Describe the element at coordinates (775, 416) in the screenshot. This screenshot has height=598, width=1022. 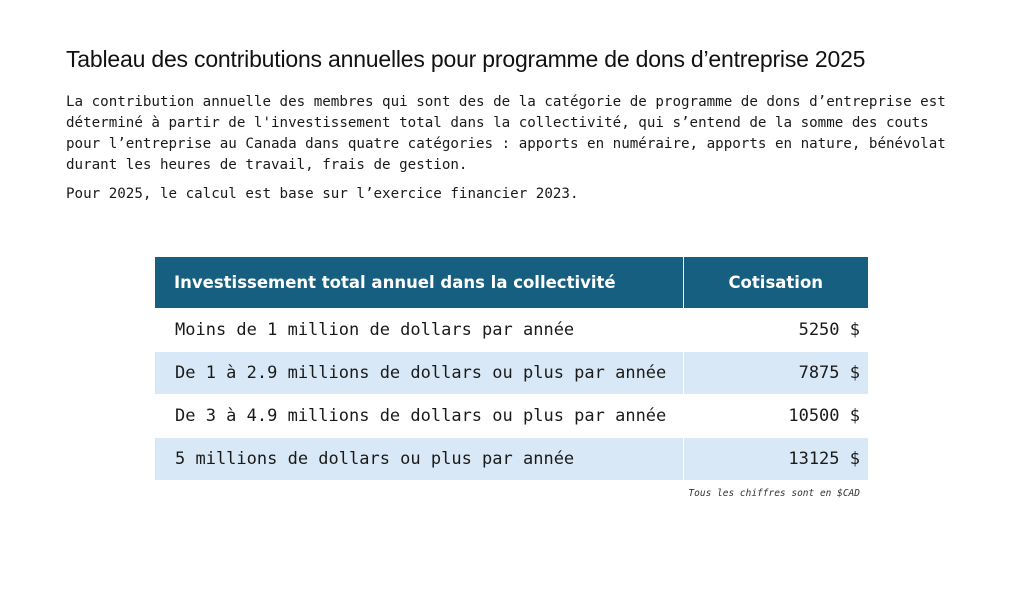
I see `row-value: 10500 $` at that location.